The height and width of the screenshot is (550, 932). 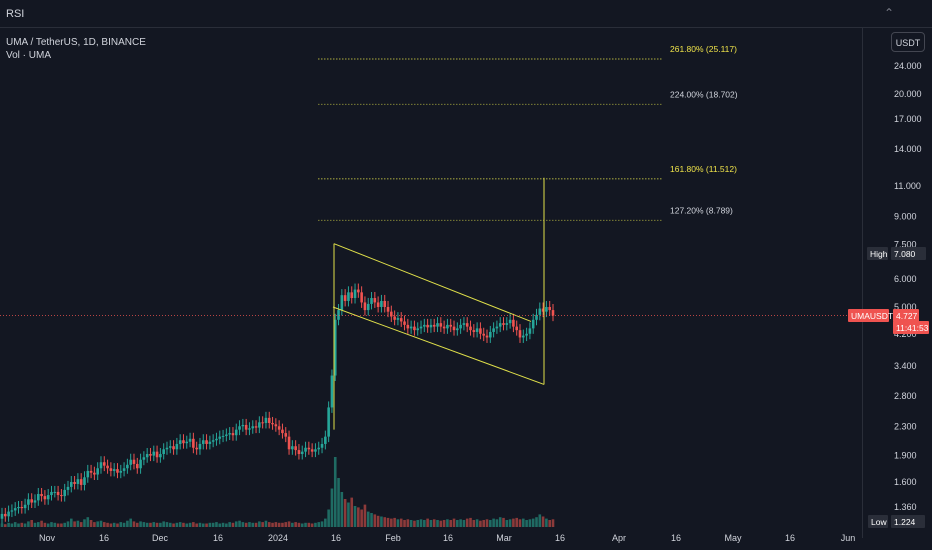 I want to click on volume-legend: Vol · UMA, so click(x=29, y=55).